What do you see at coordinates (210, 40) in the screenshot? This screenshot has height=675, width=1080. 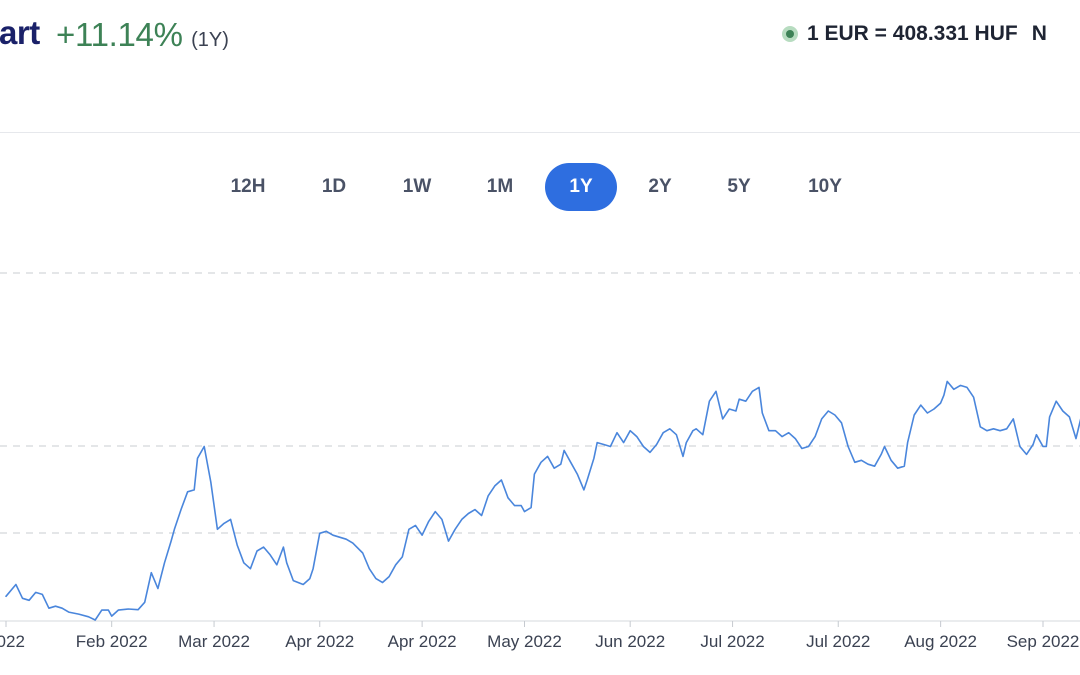 I see `change-period: (1Y)` at bounding box center [210, 40].